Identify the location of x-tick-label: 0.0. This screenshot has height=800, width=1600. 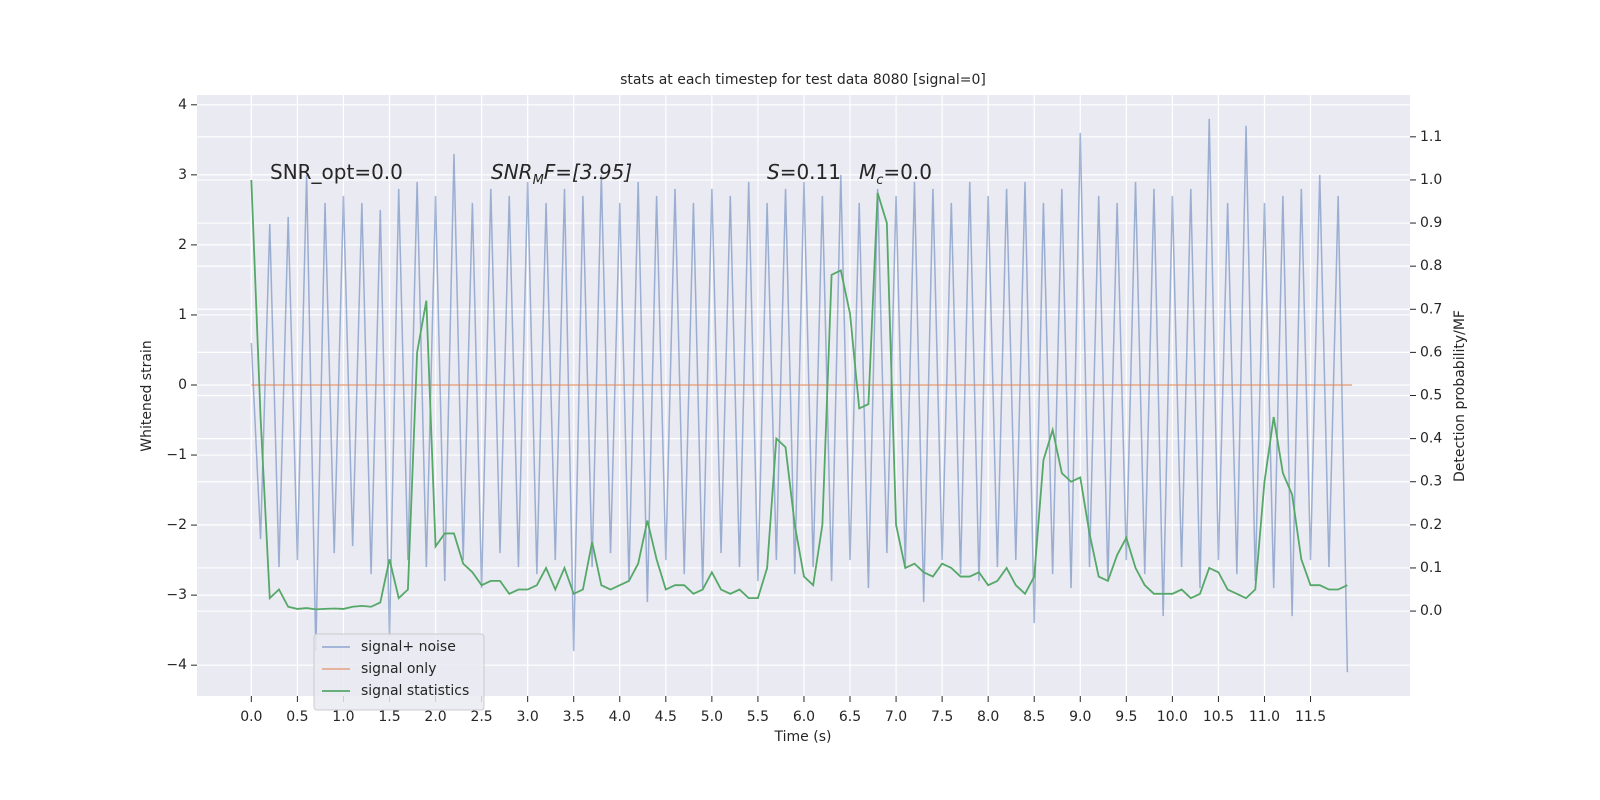
(251, 717).